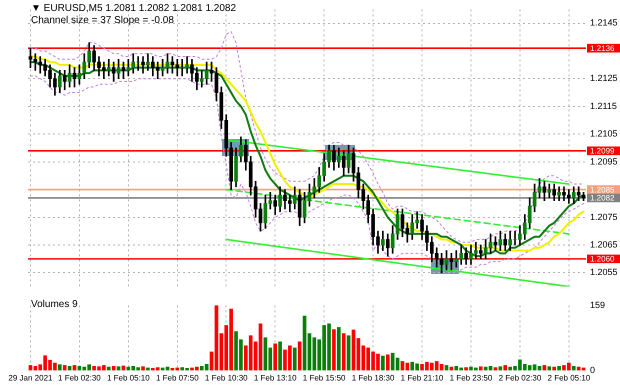 The height and width of the screenshot is (388, 620). I want to click on x-tick-label: 1 Feb 10:30, so click(226, 377).